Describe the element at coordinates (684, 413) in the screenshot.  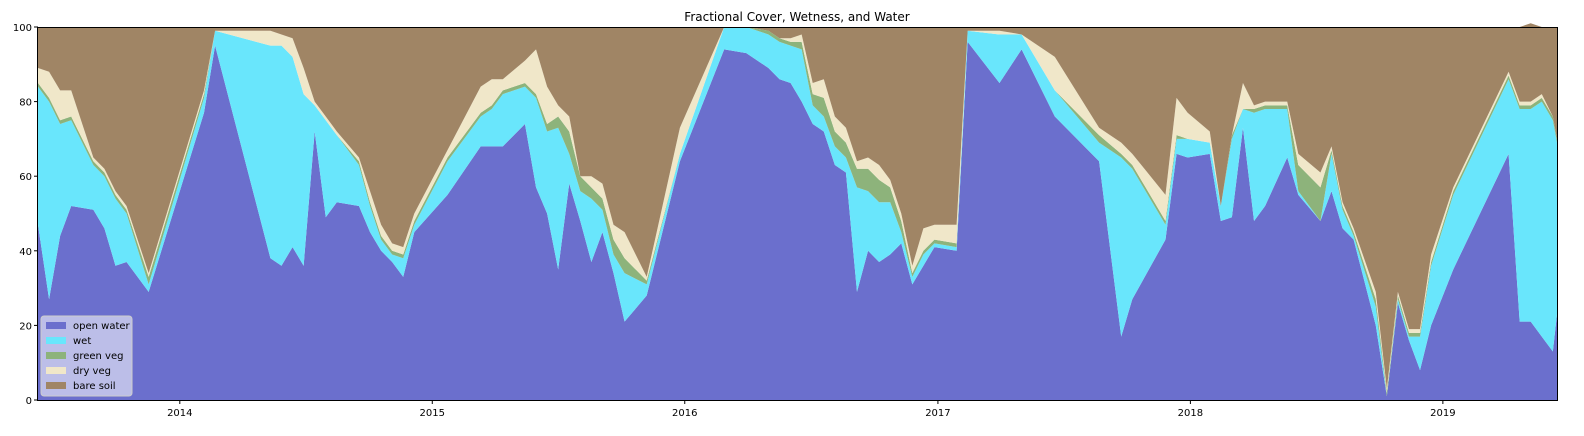
I see `x-tick-label: 2016` at that location.